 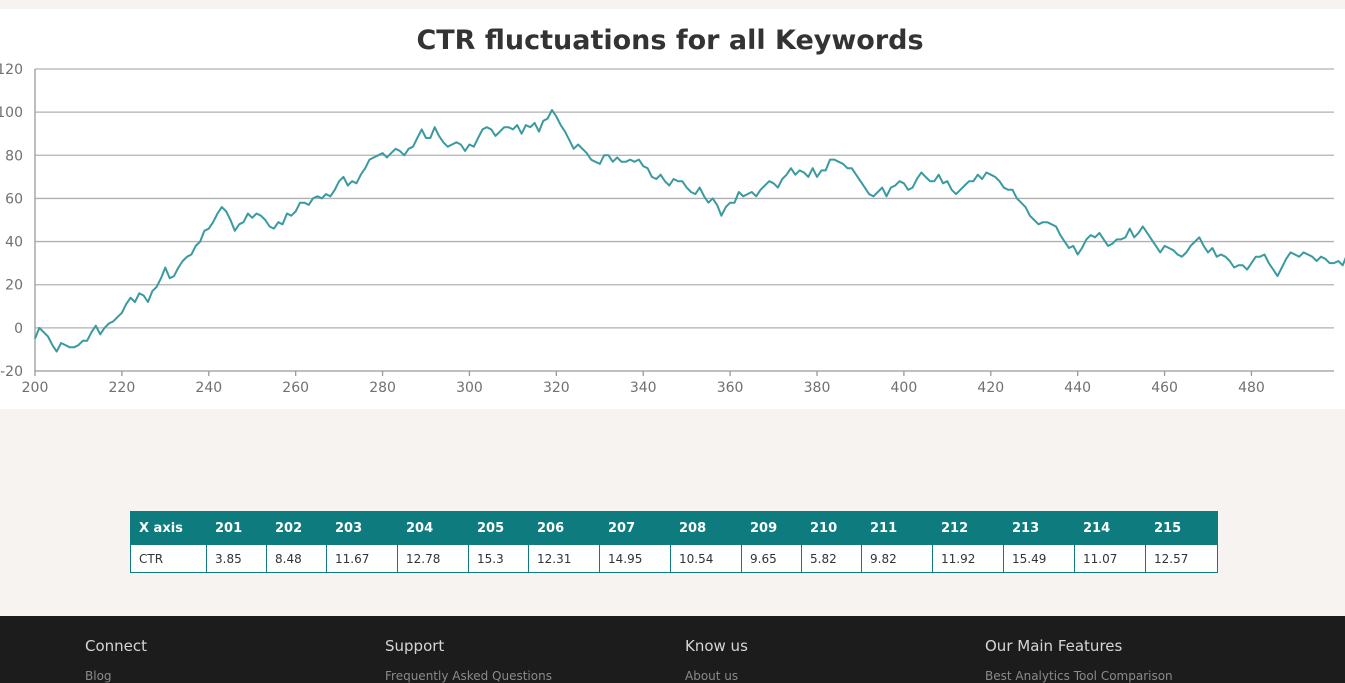 I want to click on y-tick-label: 100, so click(x=11, y=113).